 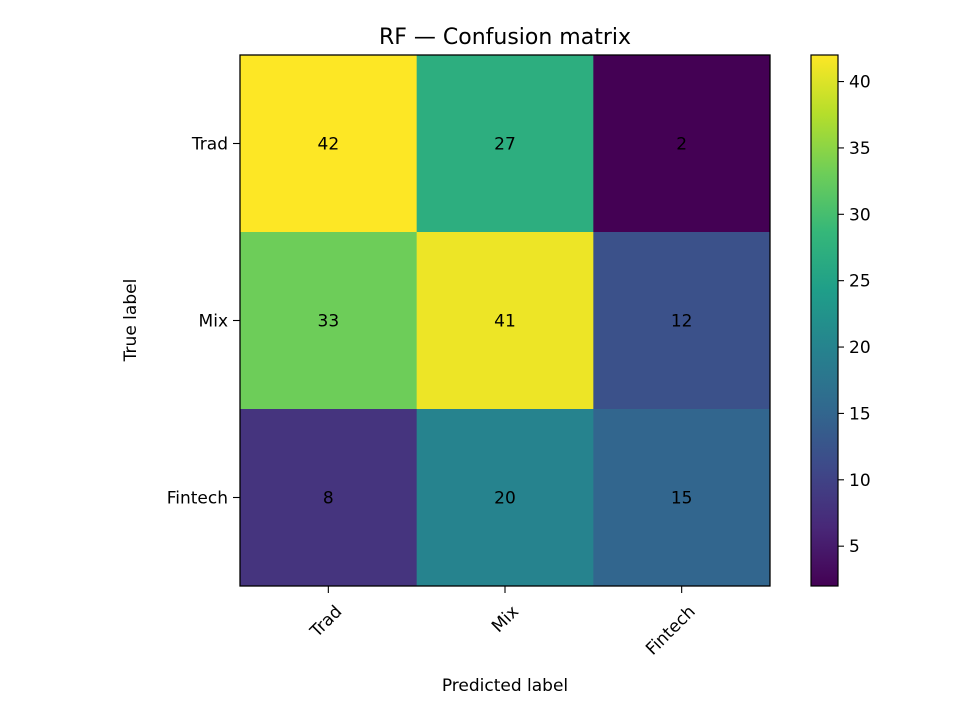 I want to click on colorbar, so click(x=824, y=320).